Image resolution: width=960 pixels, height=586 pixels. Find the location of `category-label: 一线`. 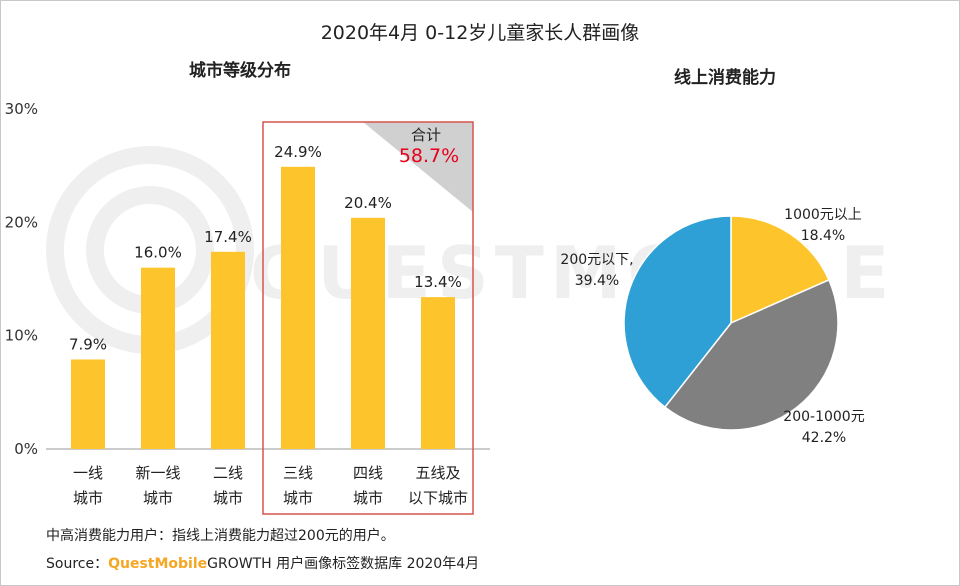

category-label: 一线 is located at coordinates (88, 473).